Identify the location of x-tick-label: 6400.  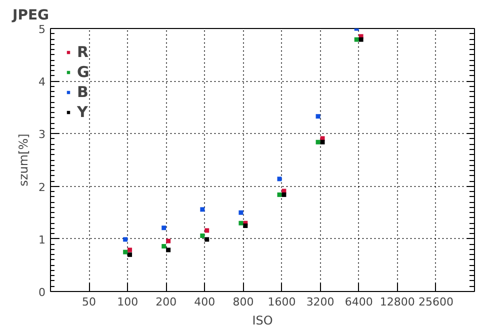
(358, 302).